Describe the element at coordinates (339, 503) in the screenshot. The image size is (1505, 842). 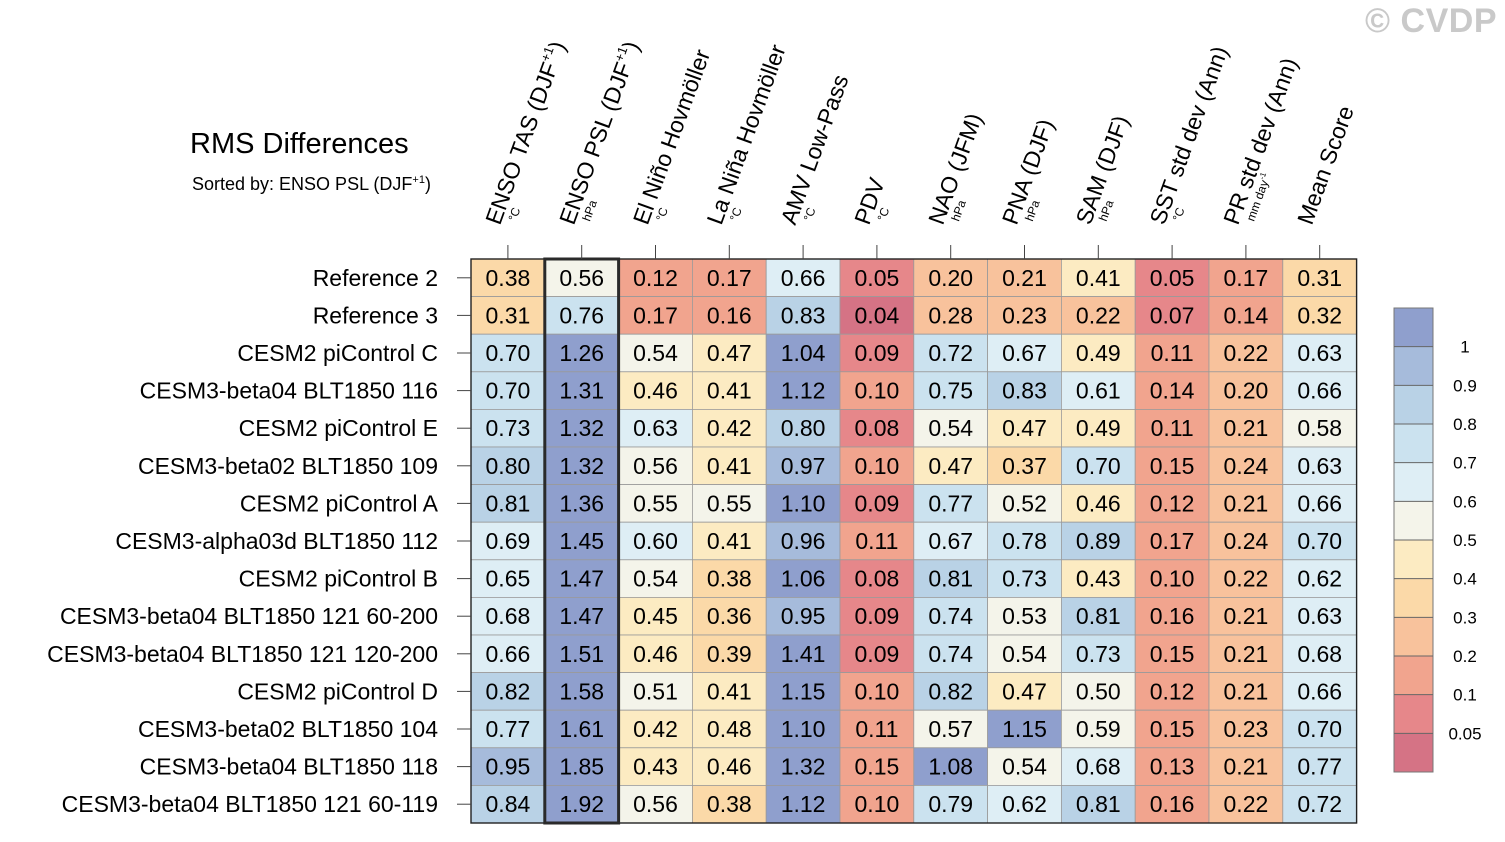
I see `row-label: CESM2 piControl A` at that location.